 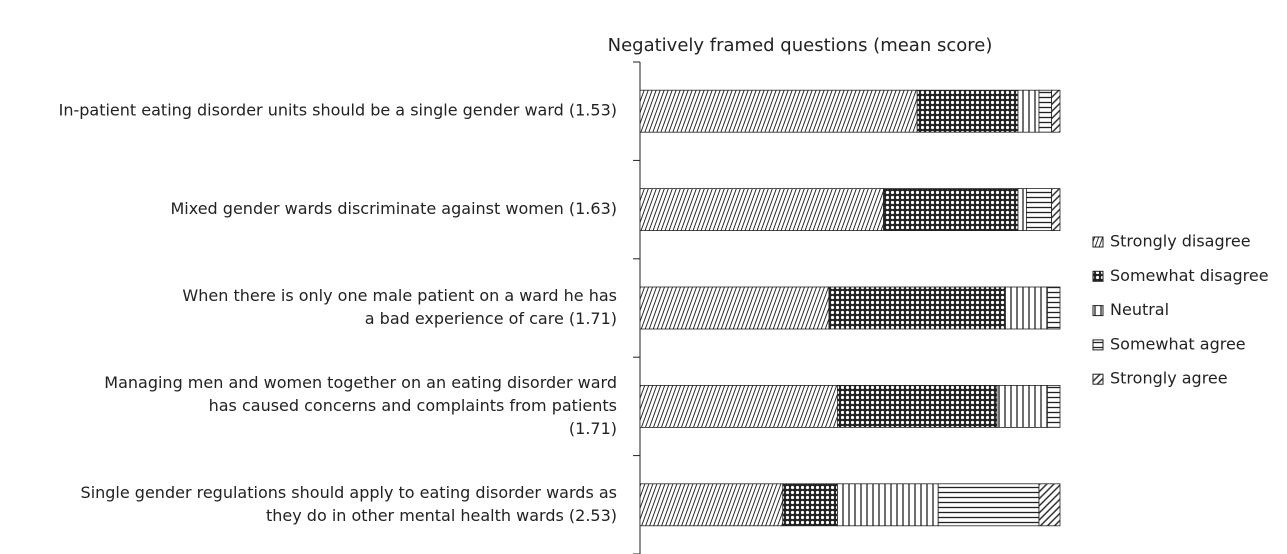 I want to click on chart-title: Negatively framed questions (mean score), so click(x=800, y=45).